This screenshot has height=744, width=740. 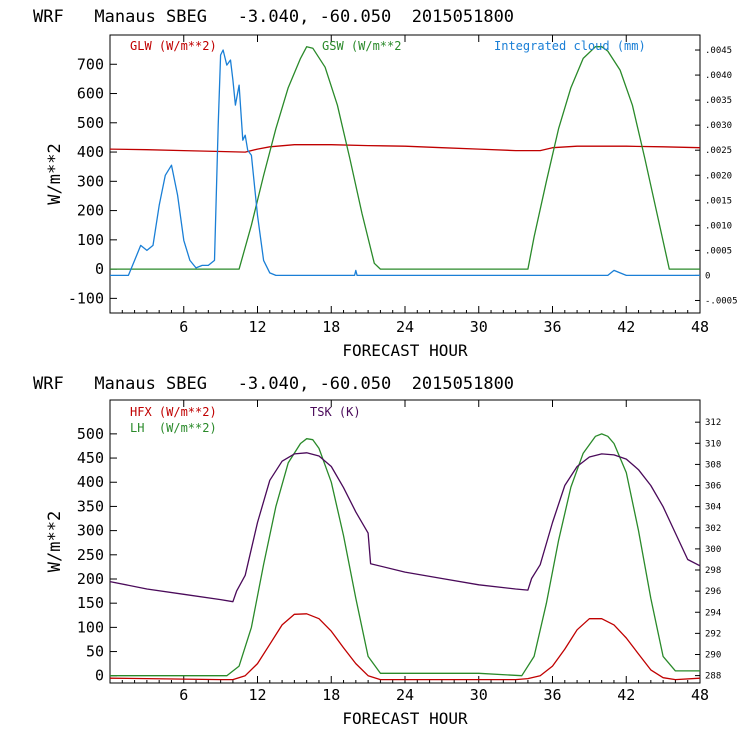 I want to click on y2-tick-label: 0, so click(x=707, y=276).